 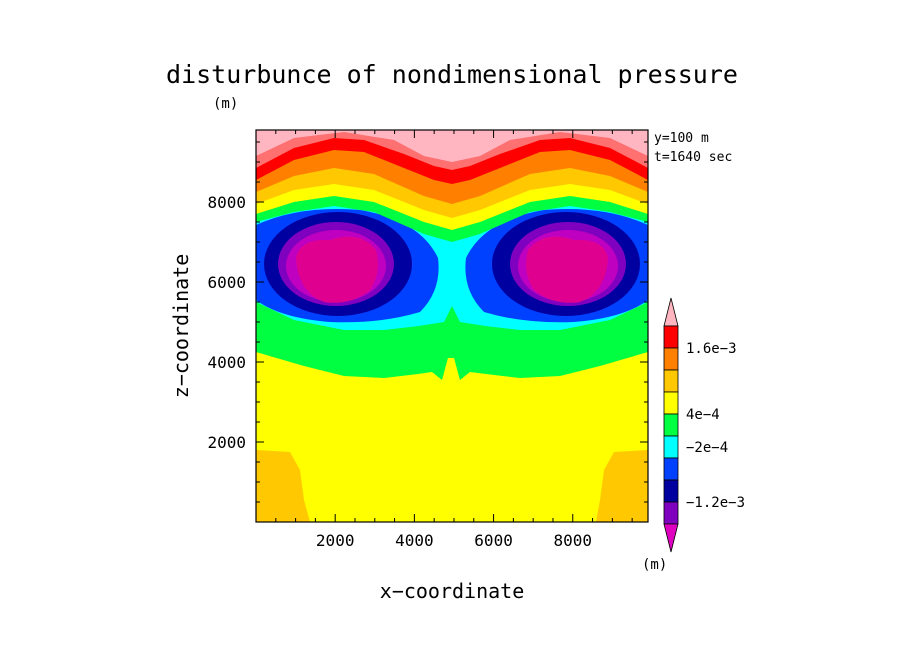 What do you see at coordinates (225, 104) in the screenshot?
I see `units-top-label: (m)` at bounding box center [225, 104].